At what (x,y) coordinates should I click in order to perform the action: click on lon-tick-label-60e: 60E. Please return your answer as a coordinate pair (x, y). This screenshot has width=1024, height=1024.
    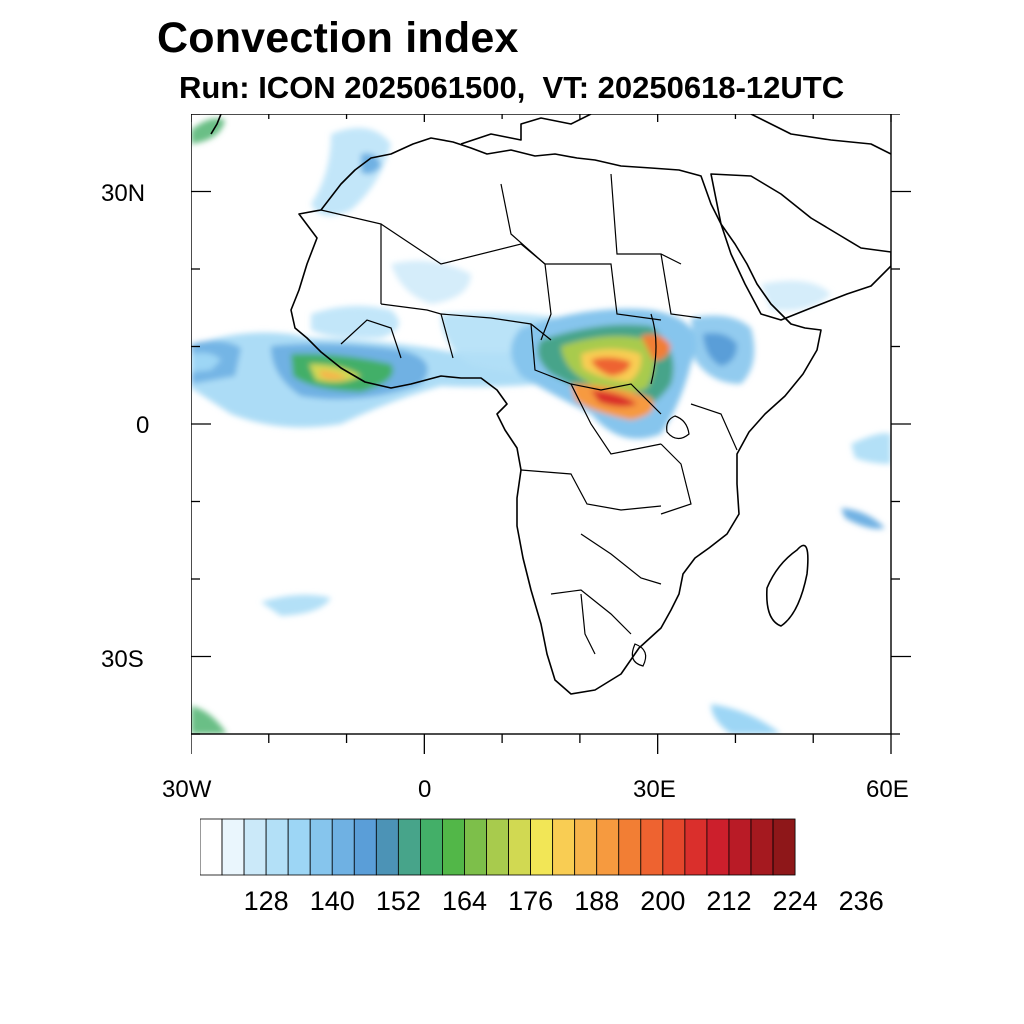
    Looking at the image, I should click on (887, 789).